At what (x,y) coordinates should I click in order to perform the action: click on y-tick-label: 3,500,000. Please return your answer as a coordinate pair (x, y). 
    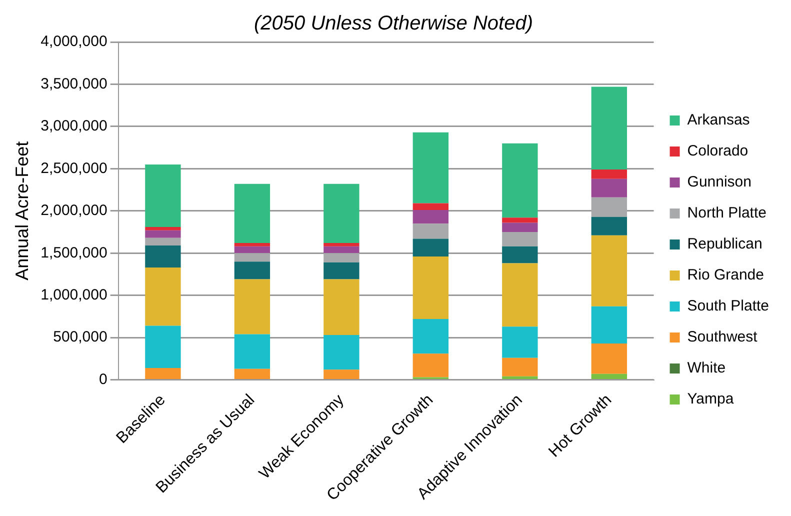
    Looking at the image, I should click on (74, 83).